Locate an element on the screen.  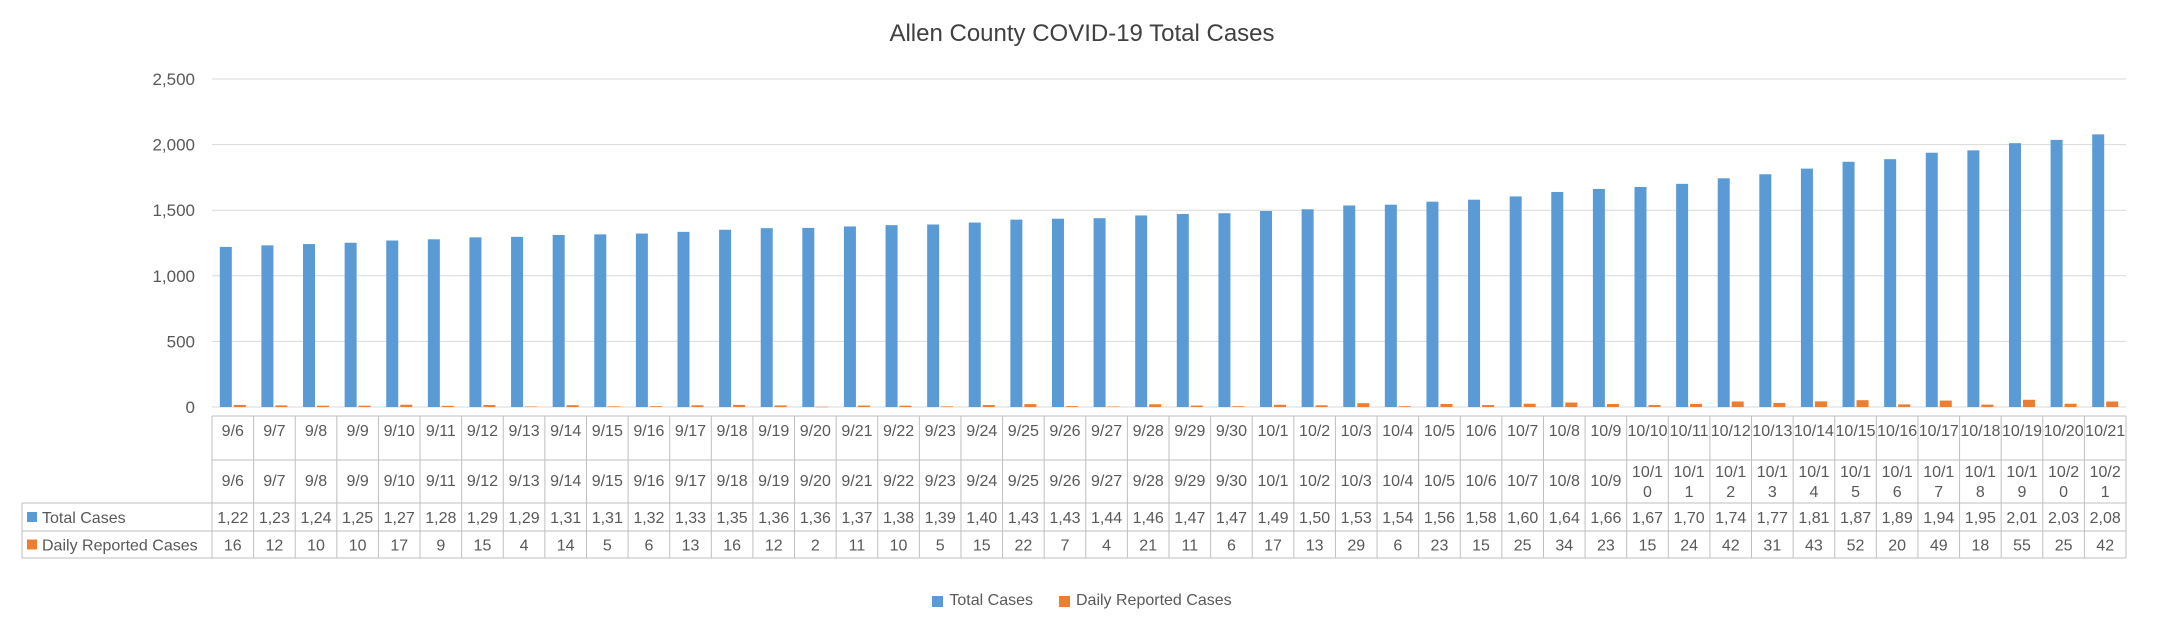
table-cell: 13 is located at coordinates (691, 546).